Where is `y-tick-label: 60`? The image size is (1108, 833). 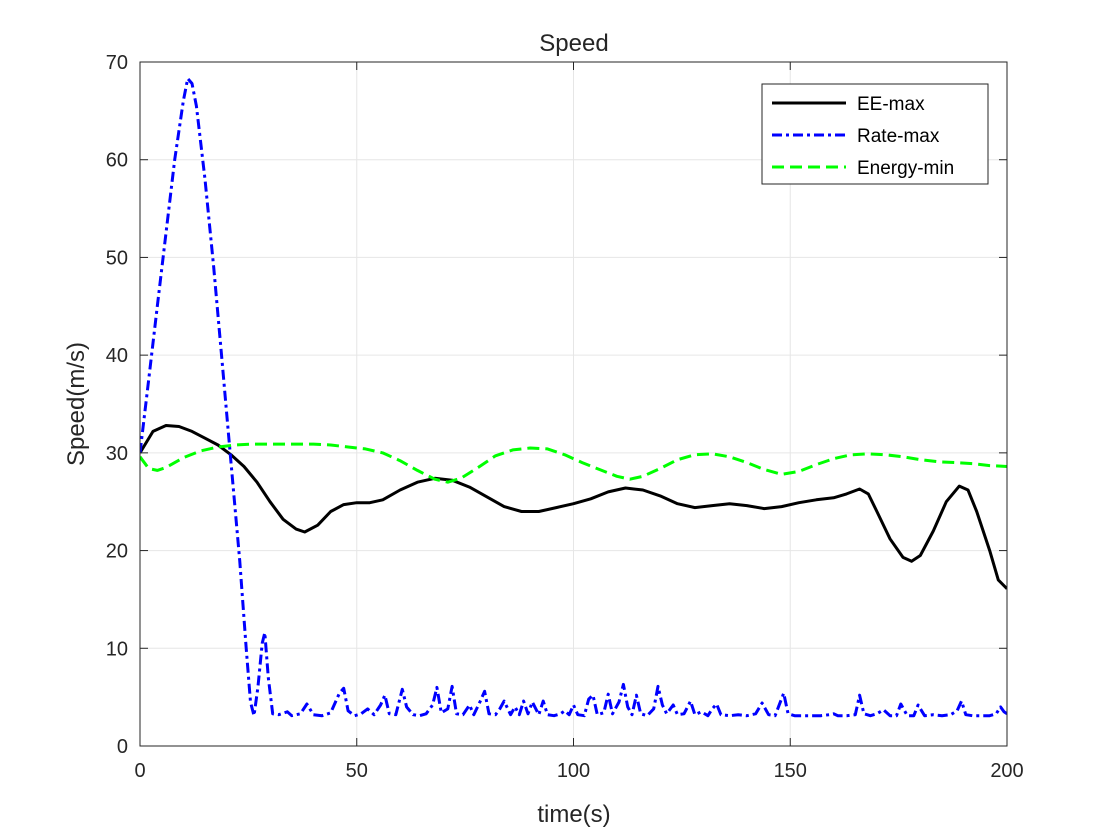 y-tick-label: 60 is located at coordinates (117, 161).